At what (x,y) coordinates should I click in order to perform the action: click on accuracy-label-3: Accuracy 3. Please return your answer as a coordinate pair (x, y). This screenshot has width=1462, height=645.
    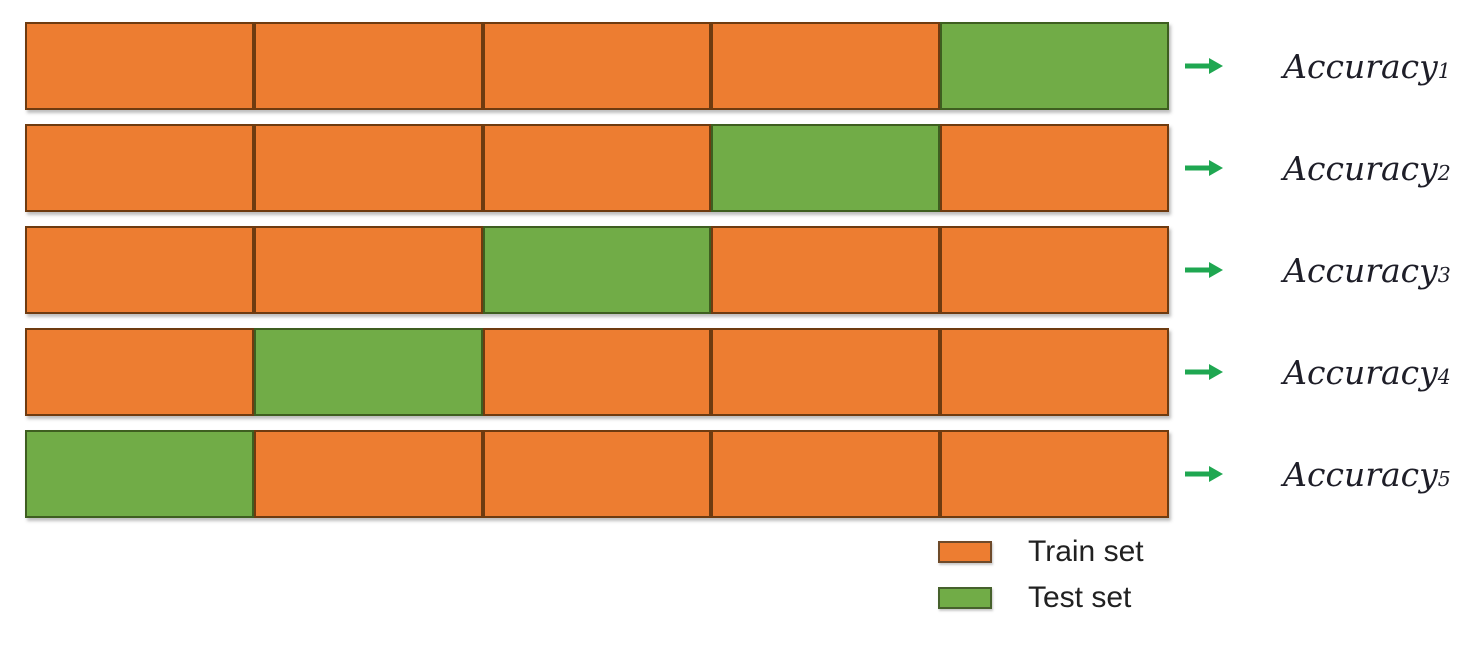
    Looking at the image, I should click on (1367, 270).